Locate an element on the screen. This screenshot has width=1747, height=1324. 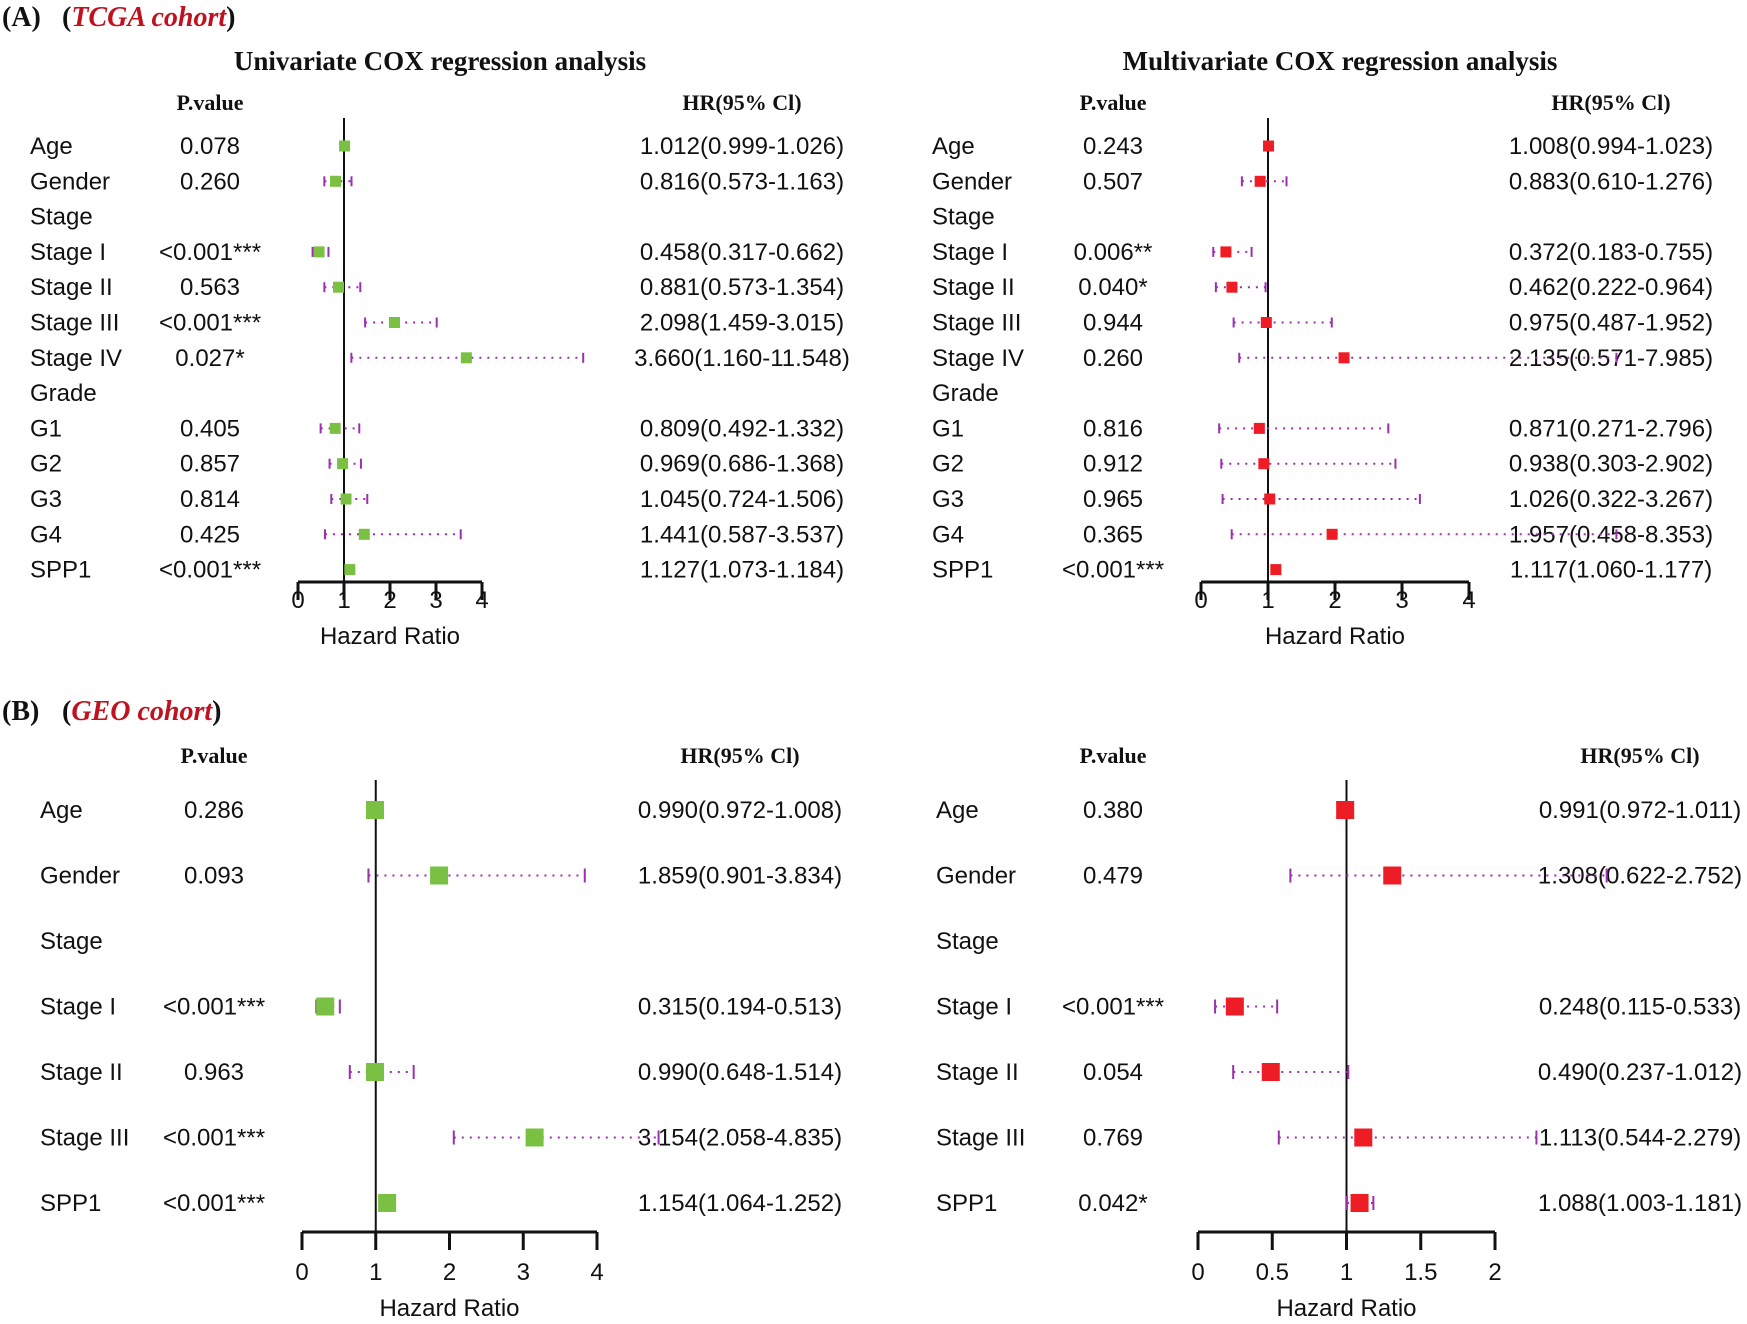
chart-b1-tick-label-3: 3 is located at coordinates (523, 1272).